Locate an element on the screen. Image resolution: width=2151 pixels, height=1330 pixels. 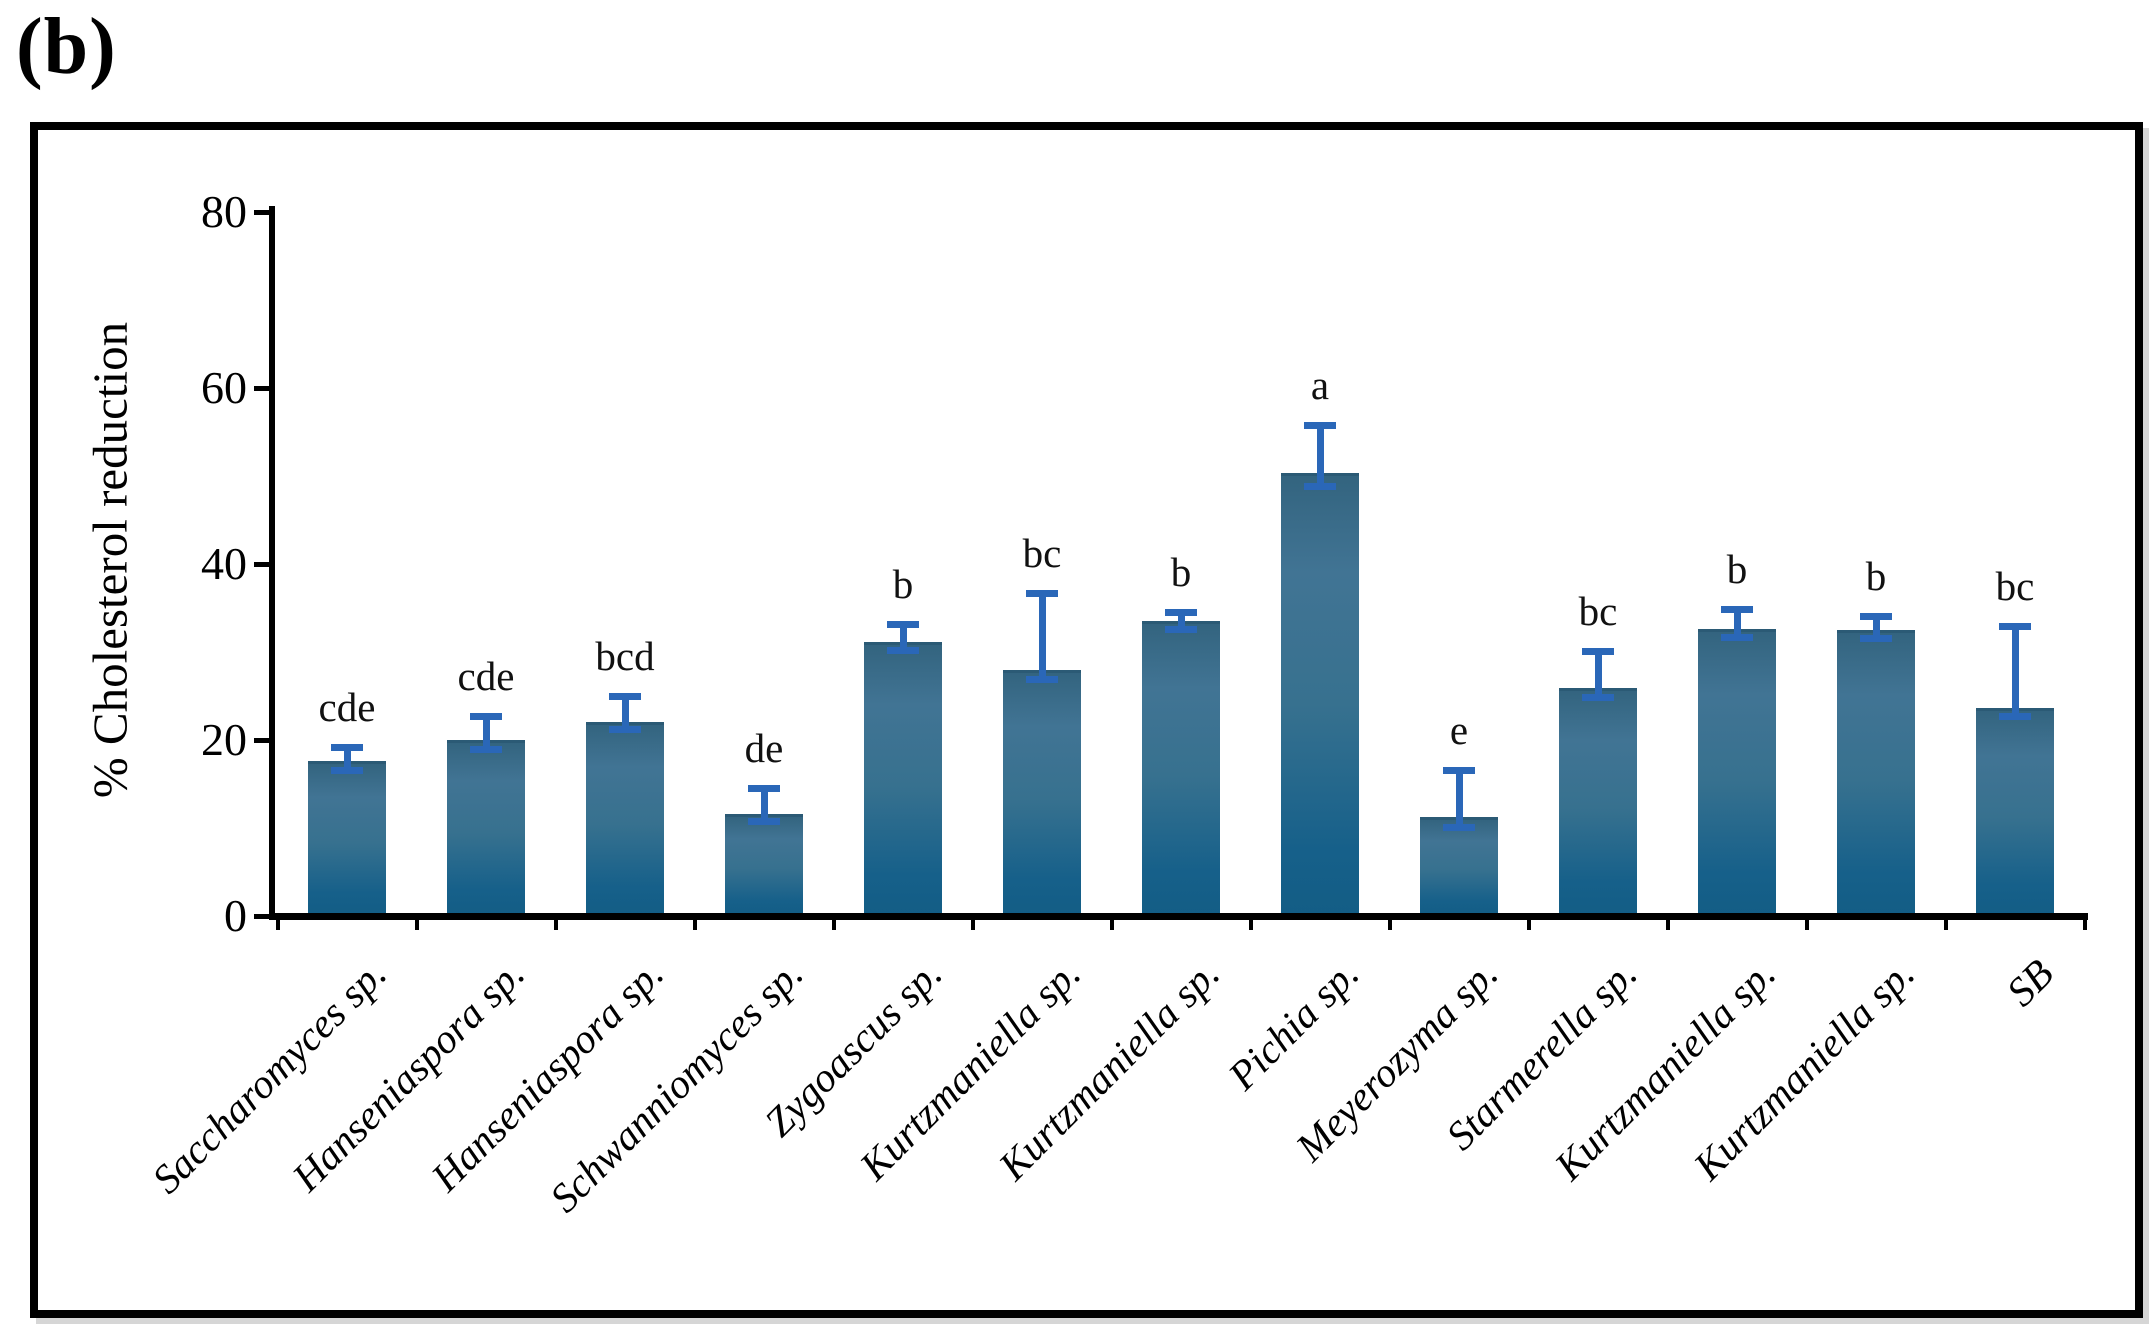
panel-label: (b) is located at coordinates (66, 47).